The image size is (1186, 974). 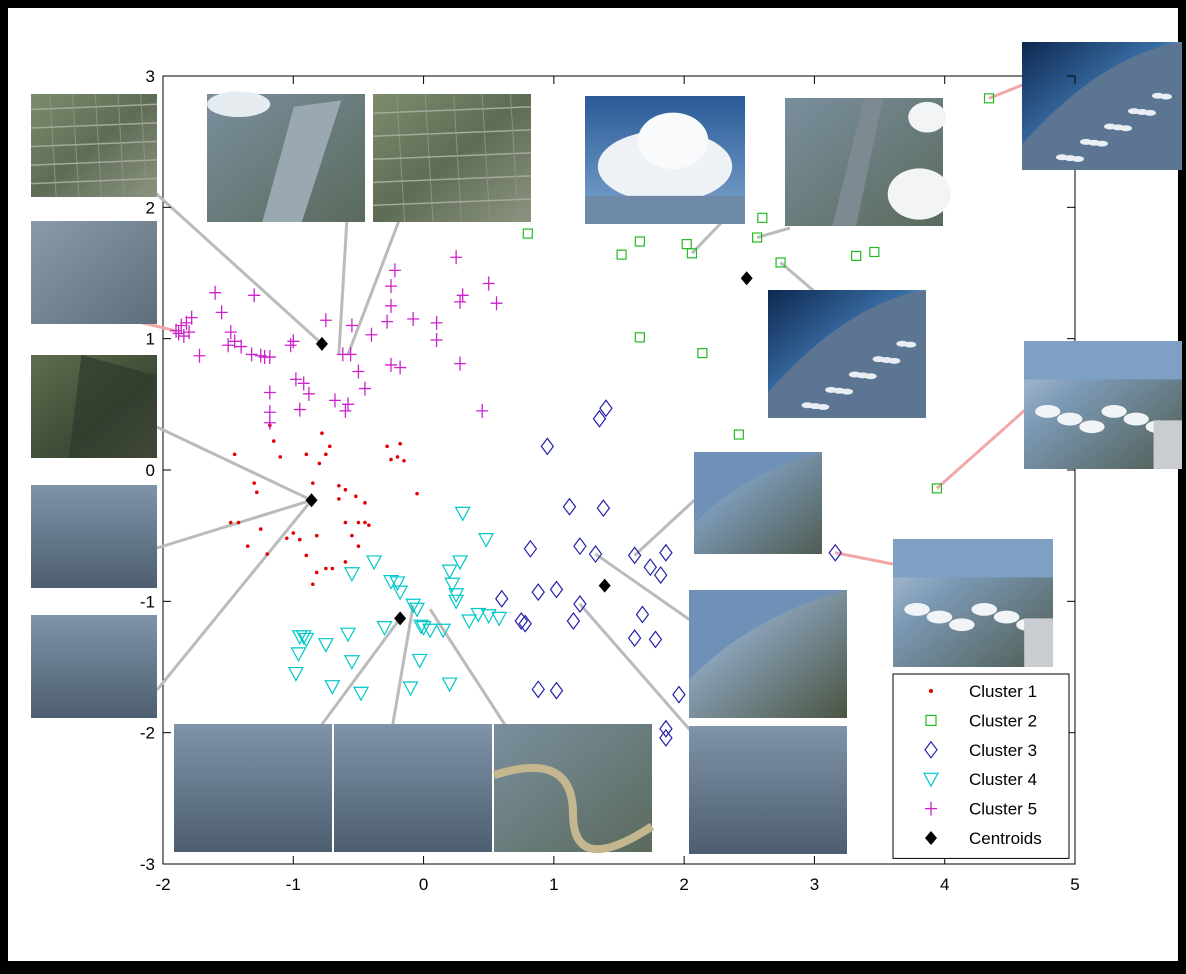 I want to click on legend-label: Cluster 5, so click(x=1003, y=809).